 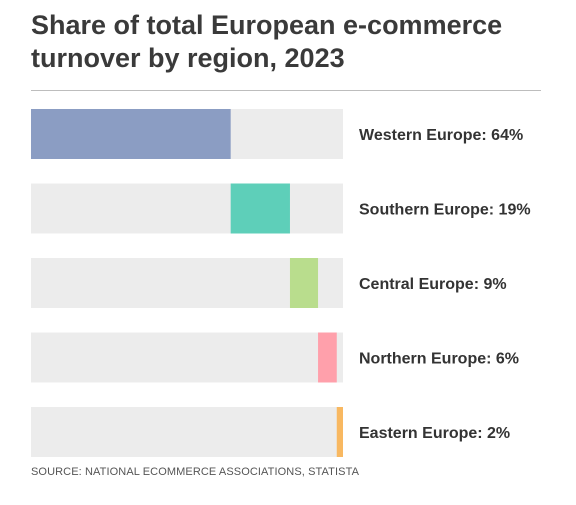 I want to click on title-divider, so click(x=286, y=90).